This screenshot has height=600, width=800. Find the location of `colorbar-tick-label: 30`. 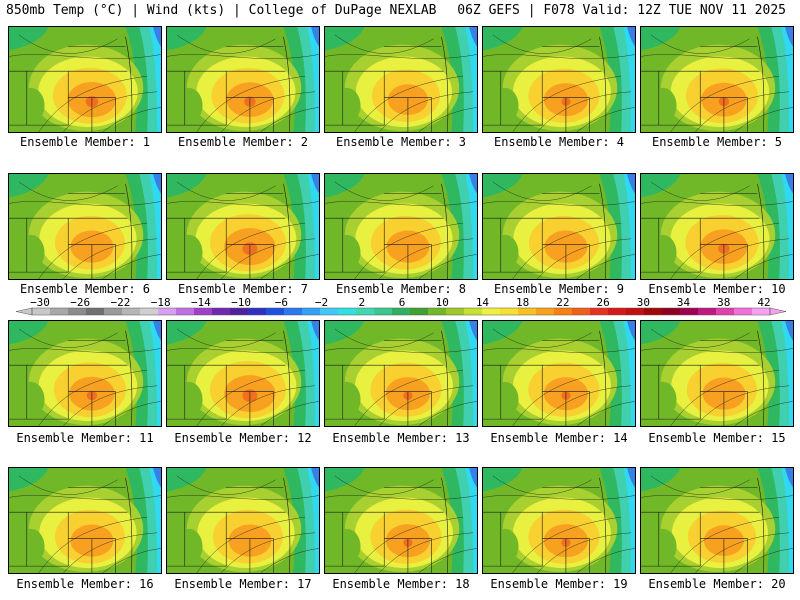

colorbar-tick-label: 30 is located at coordinates (643, 303).